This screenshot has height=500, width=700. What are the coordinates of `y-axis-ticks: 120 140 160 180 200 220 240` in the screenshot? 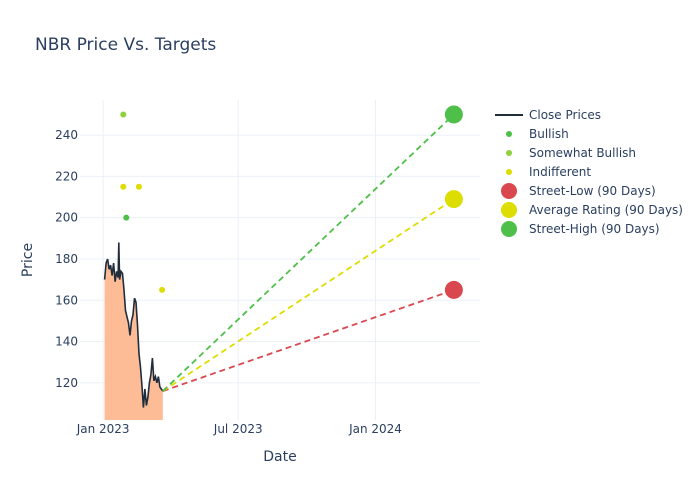 It's located at (66, 259).